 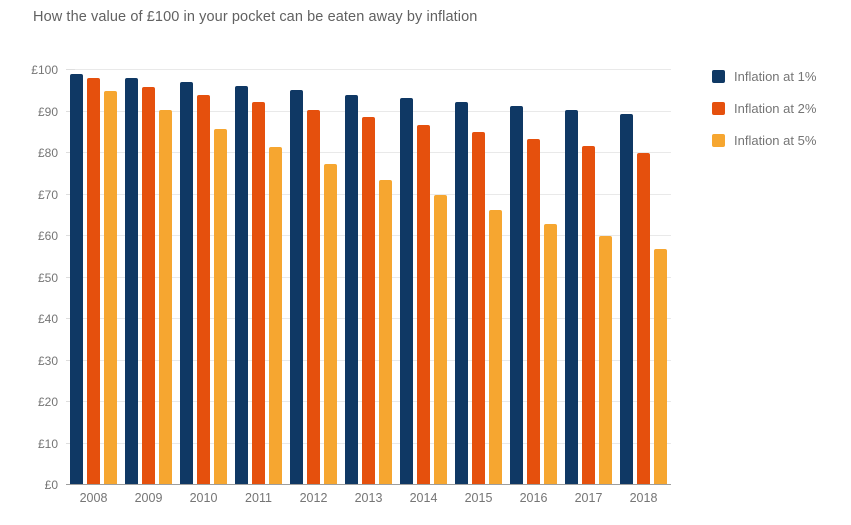 I want to click on y-axis-label: £100, so click(x=44, y=70).